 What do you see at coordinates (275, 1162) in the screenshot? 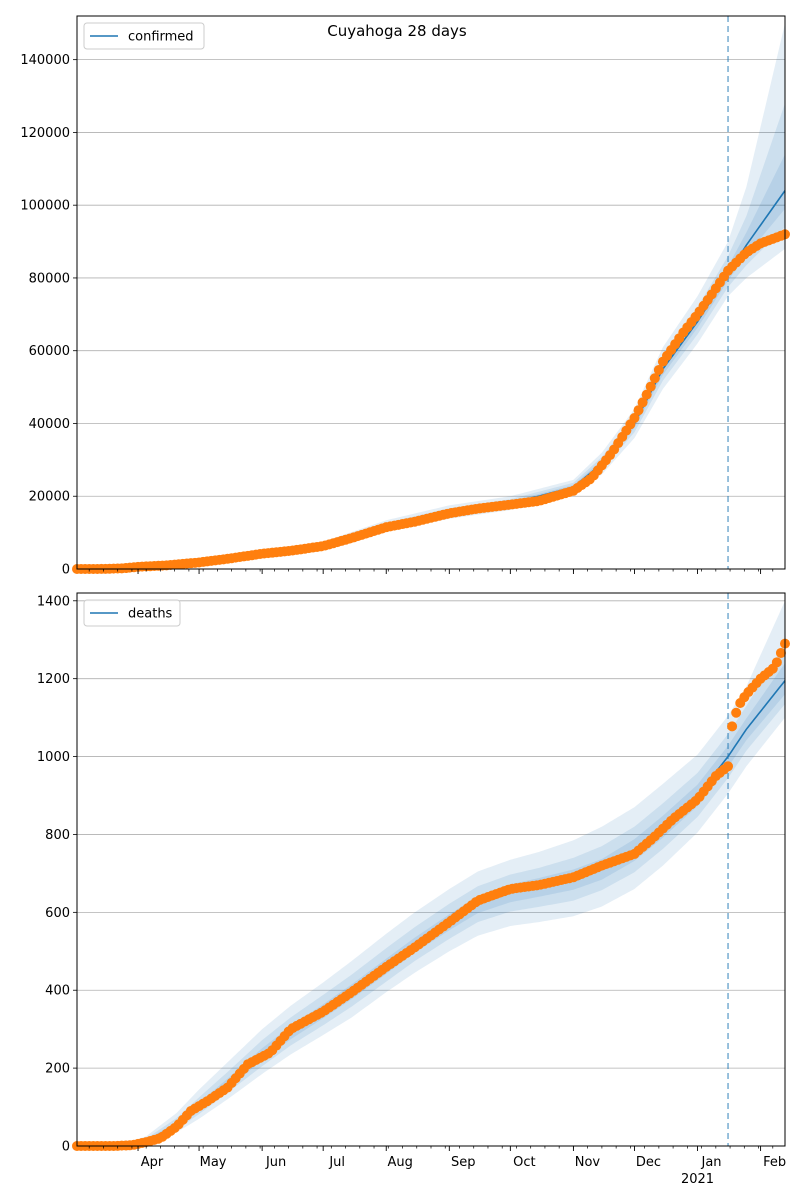
I see `x-tick-label: Jun` at bounding box center [275, 1162].